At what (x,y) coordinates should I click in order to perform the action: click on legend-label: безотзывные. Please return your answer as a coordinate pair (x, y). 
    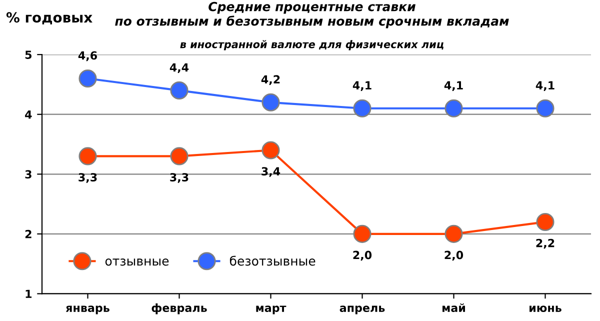
    Looking at the image, I should click on (273, 261).